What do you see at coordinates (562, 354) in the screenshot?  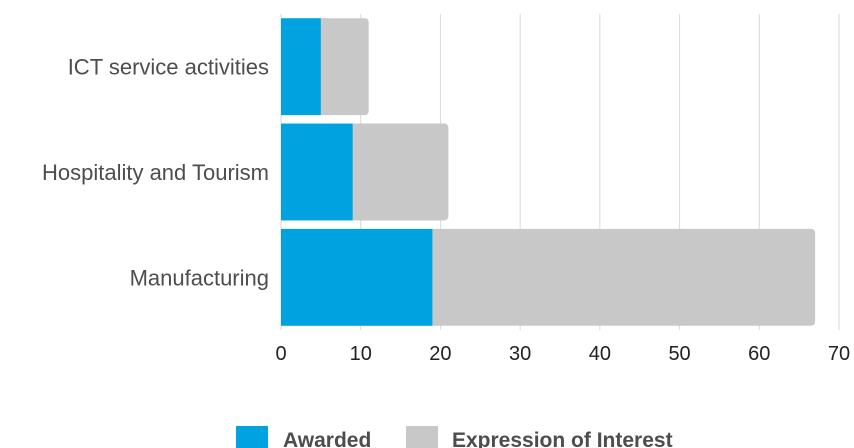 I see `x-axis-tick-labels: 0 10 20 30 40 50 60 70` at bounding box center [562, 354].